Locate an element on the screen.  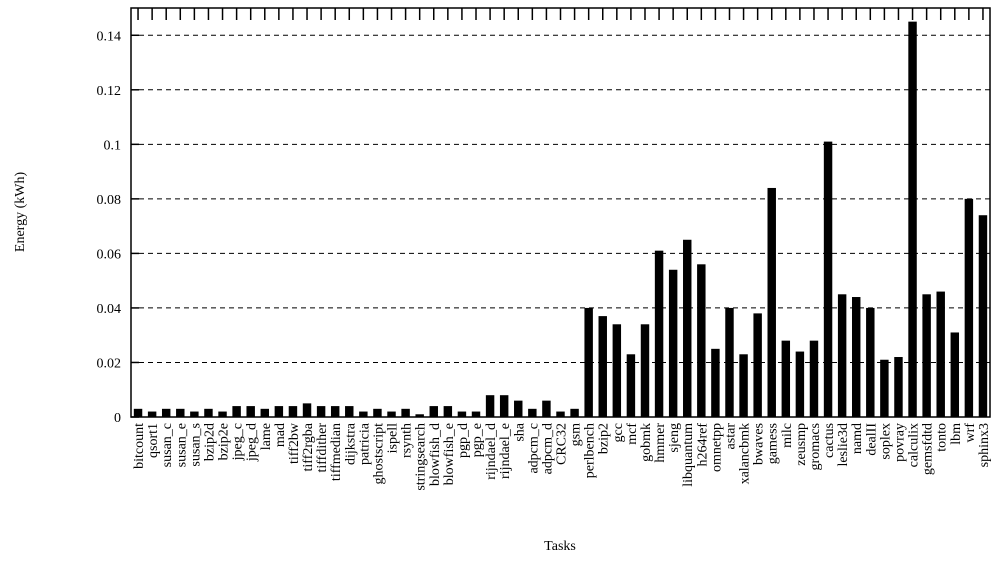
x-tick-label: calculix is located at coordinates (914, 445).